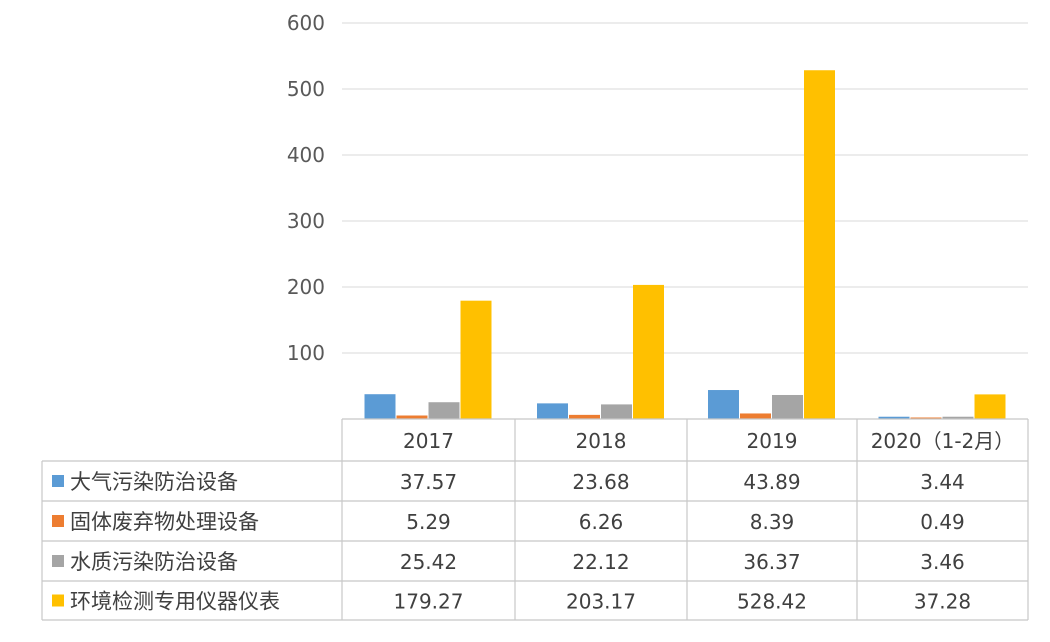  What do you see at coordinates (306, 287) in the screenshot?
I see `y-tick-label: 200` at bounding box center [306, 287].